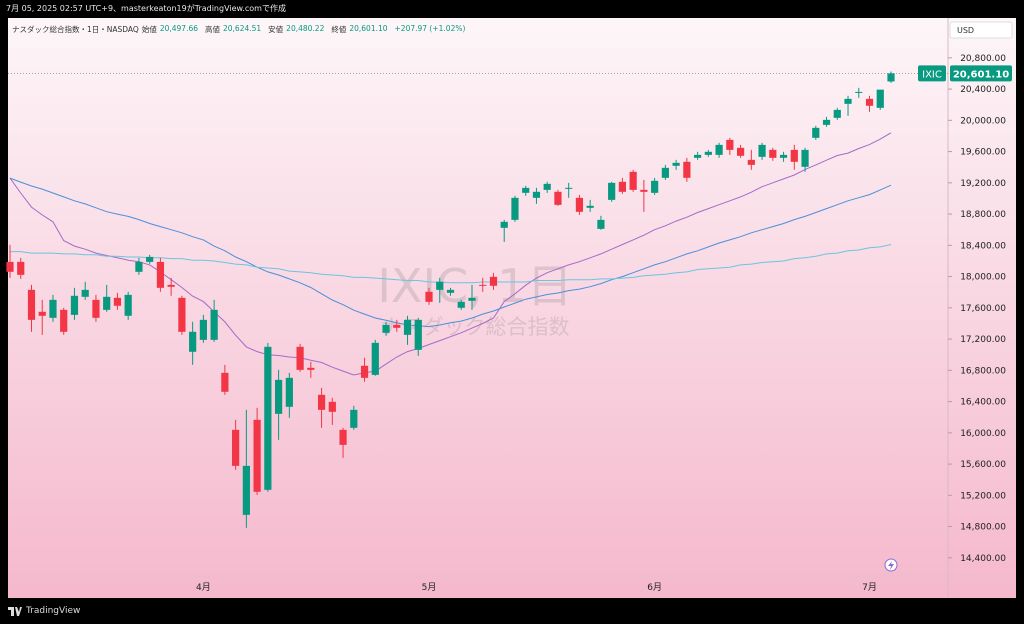 The width and height of the screenshot is (1024, 624). Describe the element at coordinates (983, 559) in the screenshot. I see `y-tick-label: 14,400.00` at that location.